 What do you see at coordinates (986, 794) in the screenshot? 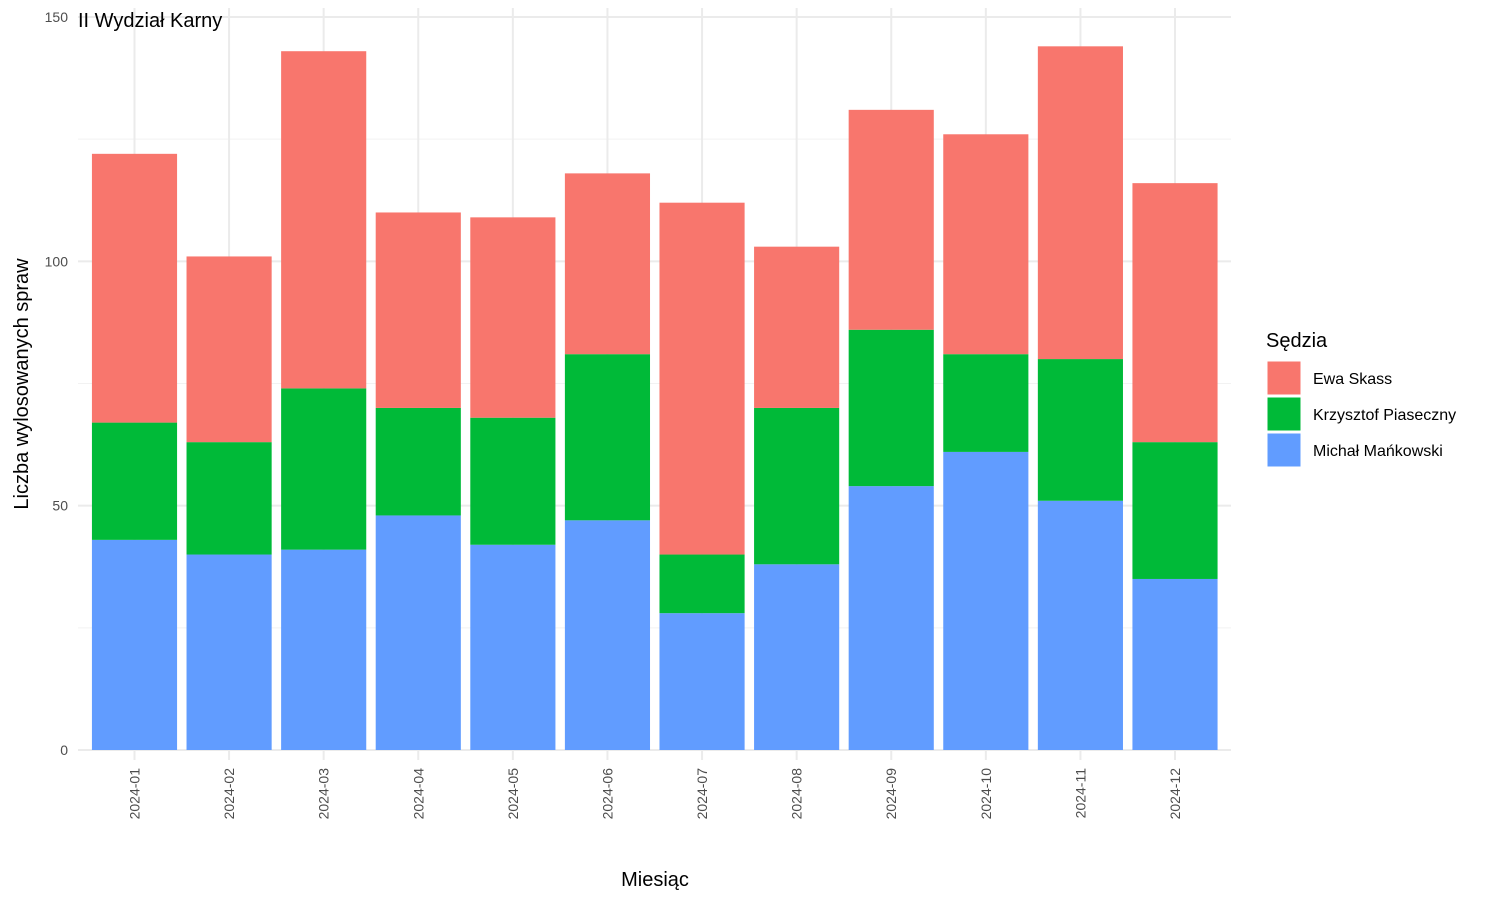
I see `x-tick-label: 2024-10` at bounding box center [986, 794].